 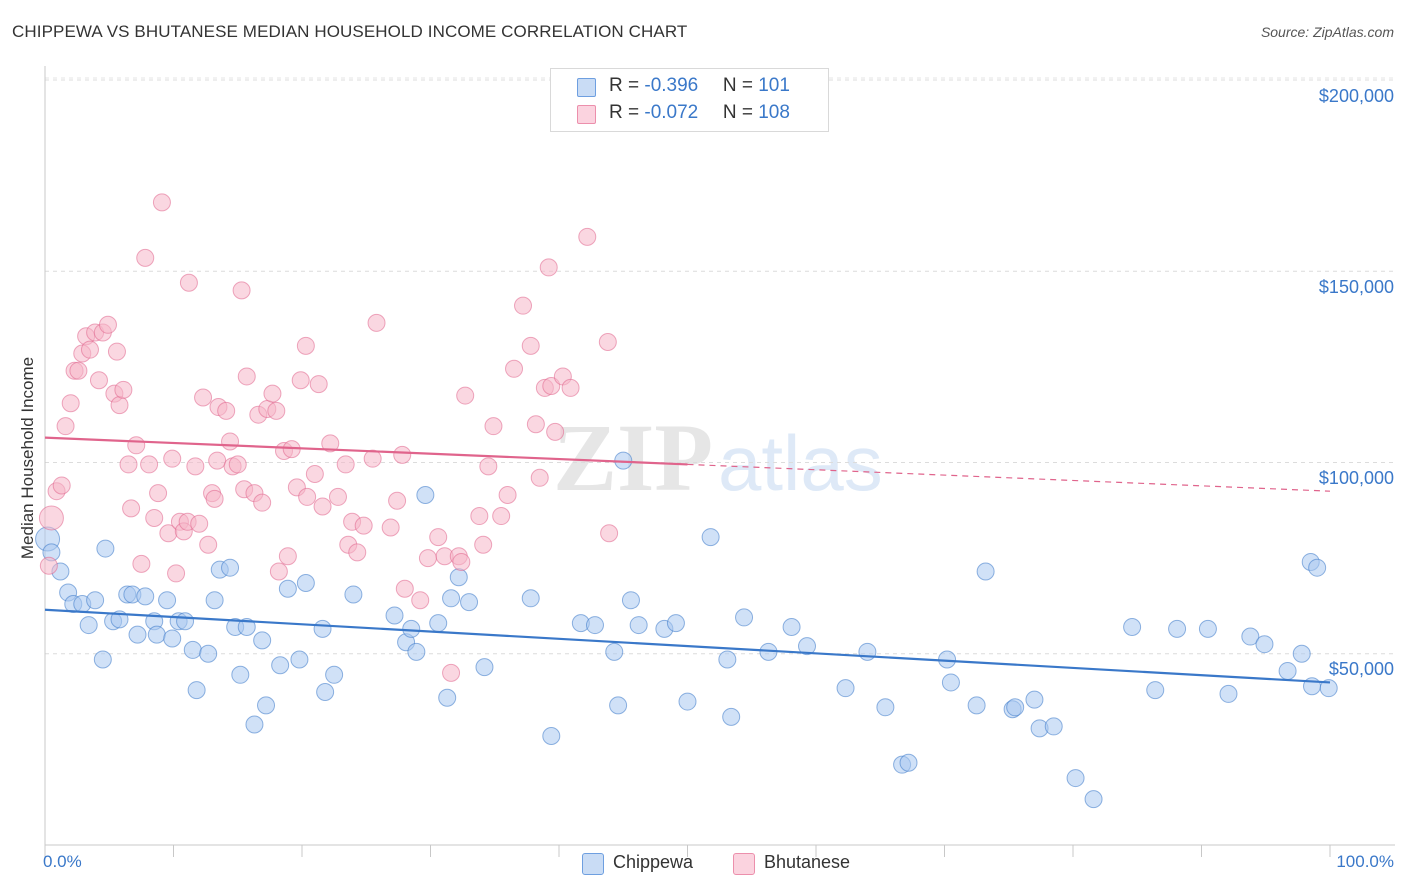 I want to click on bottom-legend-swatch-chippewa, so click(x=593, y=864).